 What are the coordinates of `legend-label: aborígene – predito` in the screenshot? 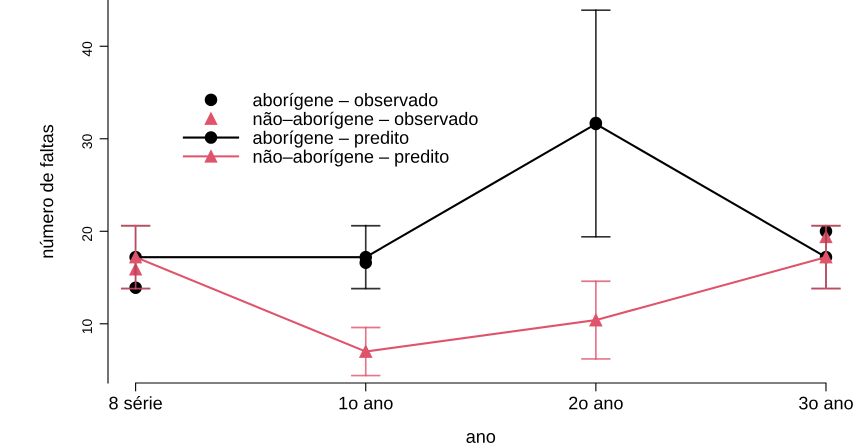 It's located at (330, 139).